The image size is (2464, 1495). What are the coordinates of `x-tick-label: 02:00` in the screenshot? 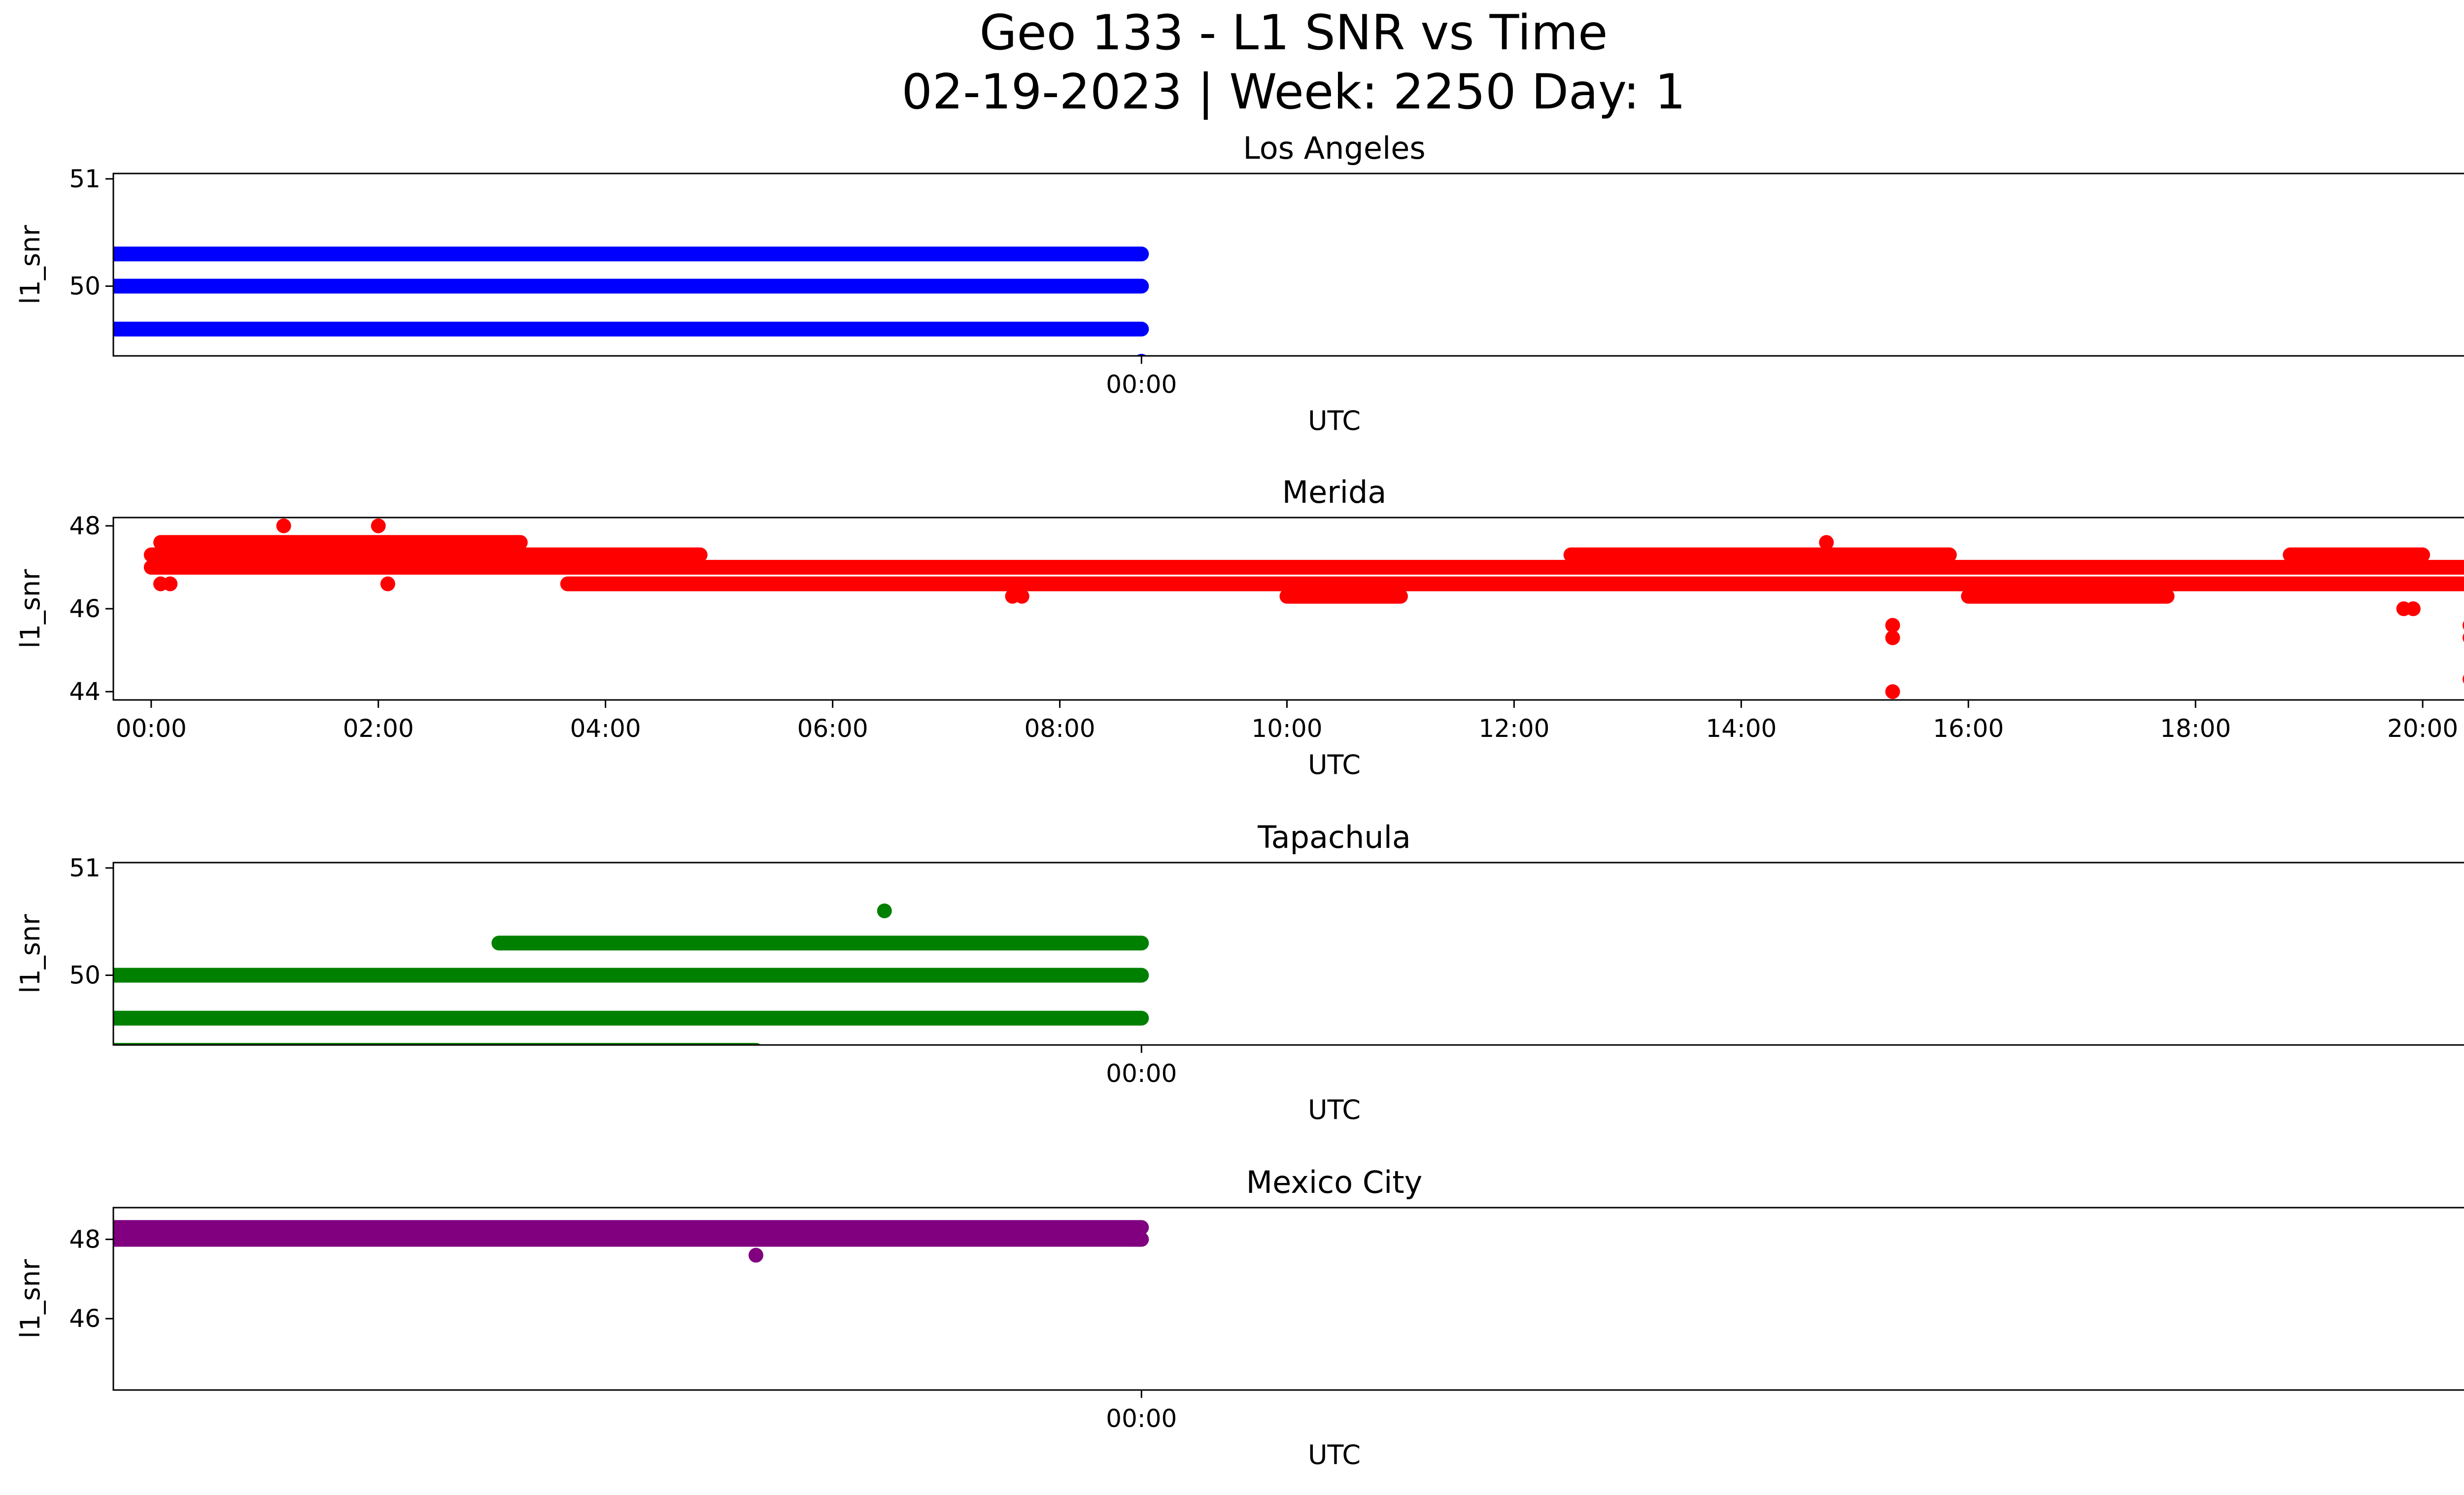 It's located at (378, 728).